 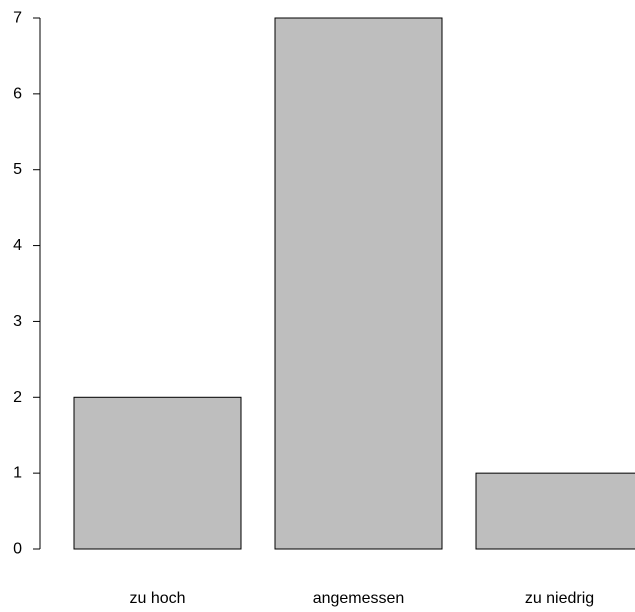 What do you see at coordinates (359, 598) in the screenshot?
I see `x-category-label: angemessen` at bounding box center [359, 598].